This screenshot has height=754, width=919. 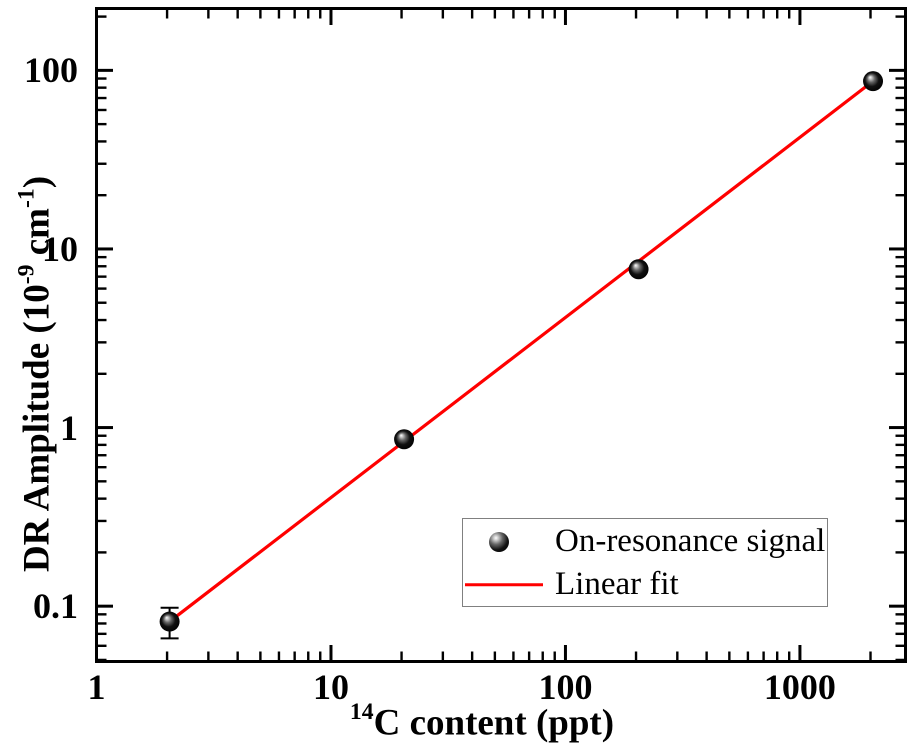 I want to click on fit-line-icon, so click(x=504, y=584).